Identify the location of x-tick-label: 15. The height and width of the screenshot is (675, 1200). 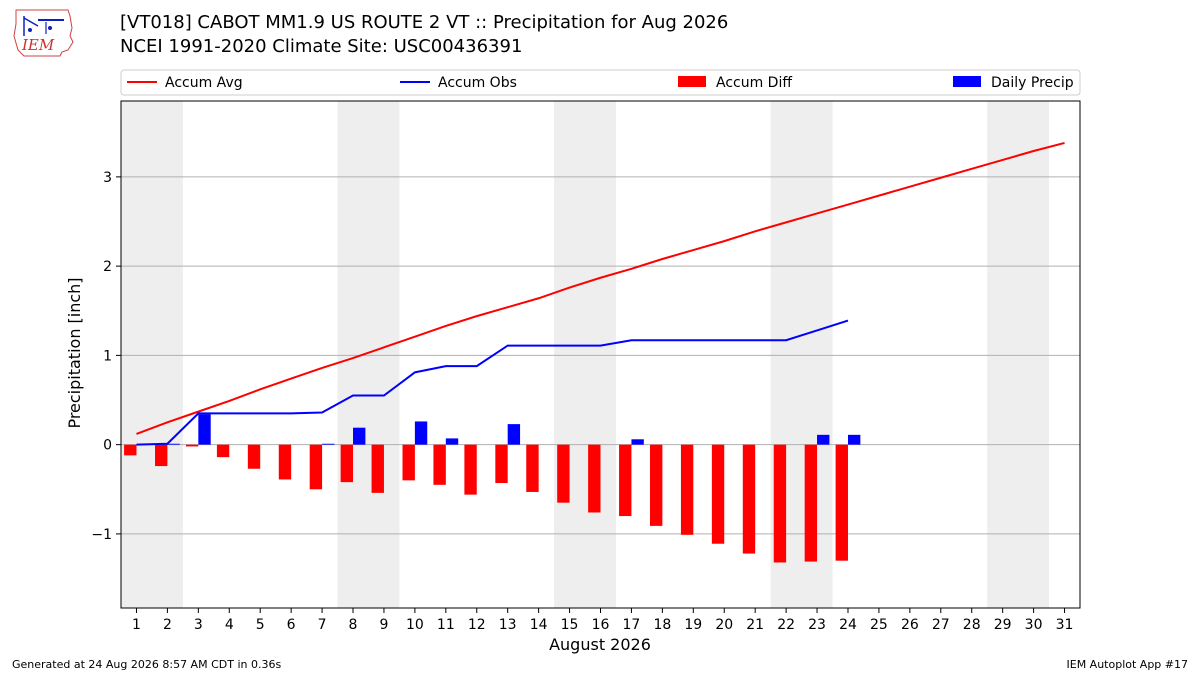
(570, 625).